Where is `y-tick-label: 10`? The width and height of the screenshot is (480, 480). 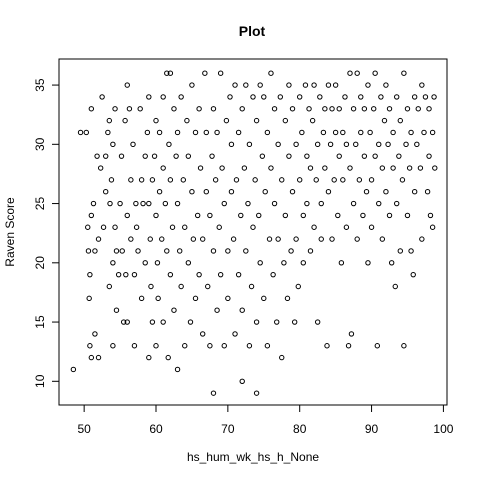 y-tick-label: 10 is located at coordinates (40, 381).